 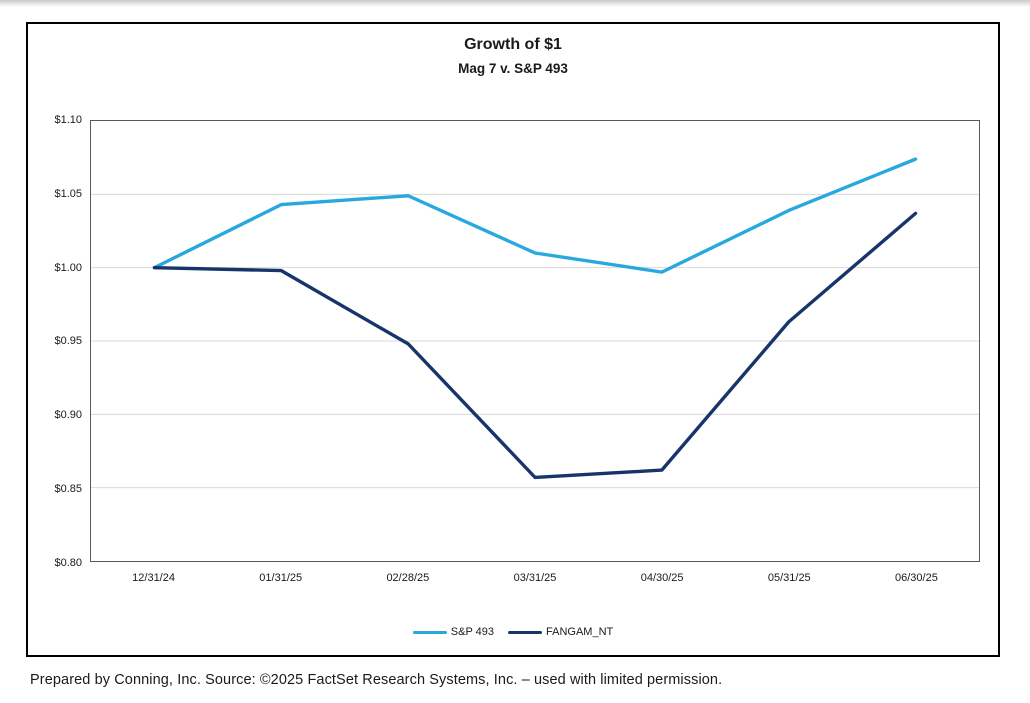 I want to click on window-top-edge, so click(x=515, y=3).